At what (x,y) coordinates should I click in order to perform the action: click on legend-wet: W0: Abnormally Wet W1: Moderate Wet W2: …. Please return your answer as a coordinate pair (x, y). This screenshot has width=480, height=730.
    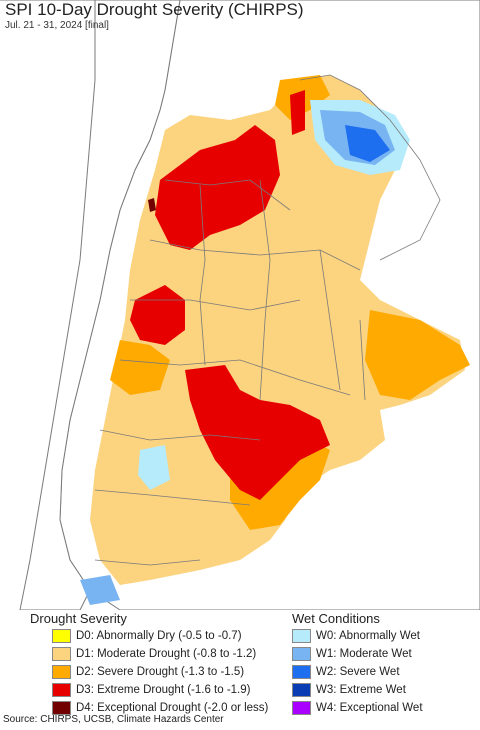
    Looking at the image, I should click on (357, 672).